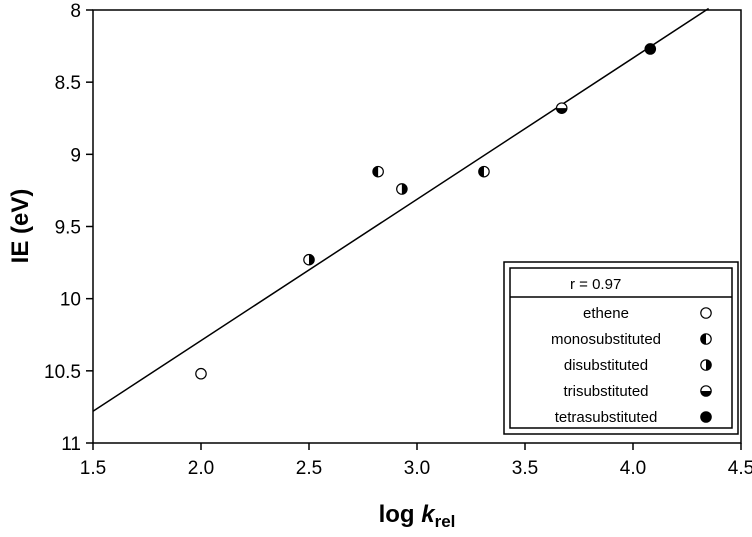 The height and width of the screenshot is (537, 752). Describe the element at coordinates (706, 417) in the screenshot. I see `legend-marker-tetrasubstituted` at that location.